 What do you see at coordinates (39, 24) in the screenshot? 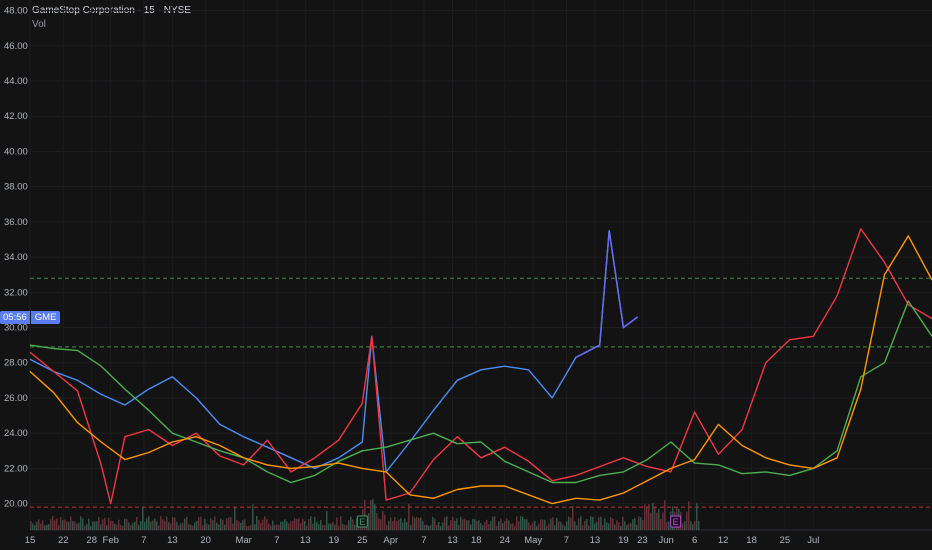
I see `volume-indicator-label: Vol` at bounding box center [39, 24].